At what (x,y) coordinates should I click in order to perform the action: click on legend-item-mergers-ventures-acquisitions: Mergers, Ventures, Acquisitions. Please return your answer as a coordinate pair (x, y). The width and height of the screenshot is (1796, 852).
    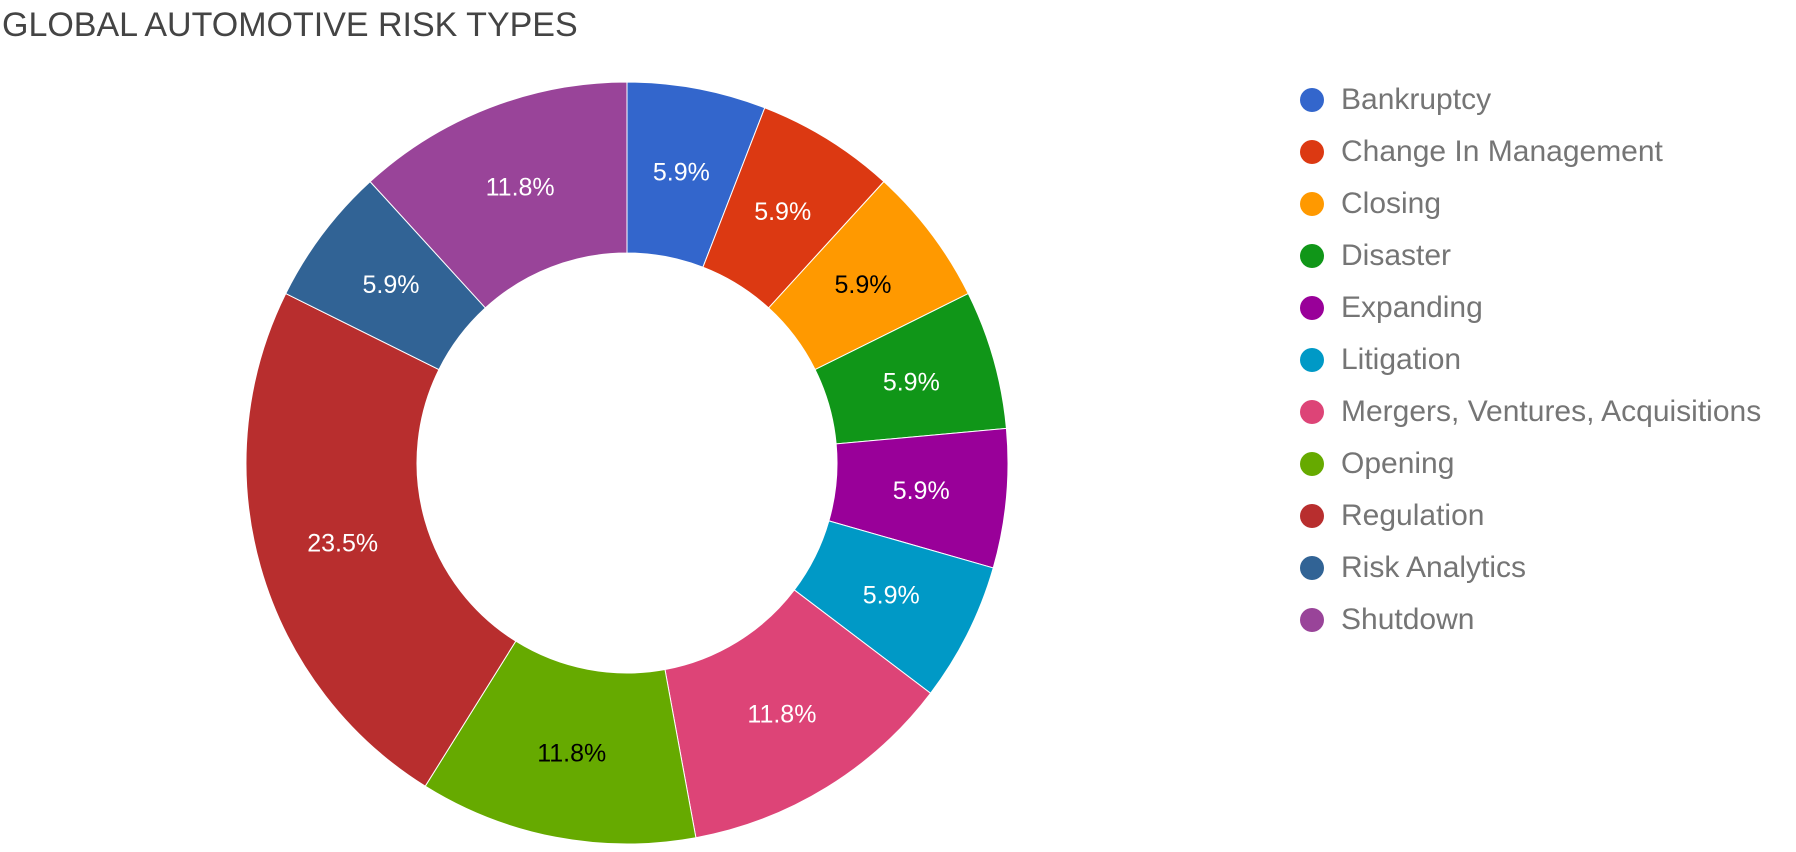
    Looking at the image, I should click on (1530, 412).